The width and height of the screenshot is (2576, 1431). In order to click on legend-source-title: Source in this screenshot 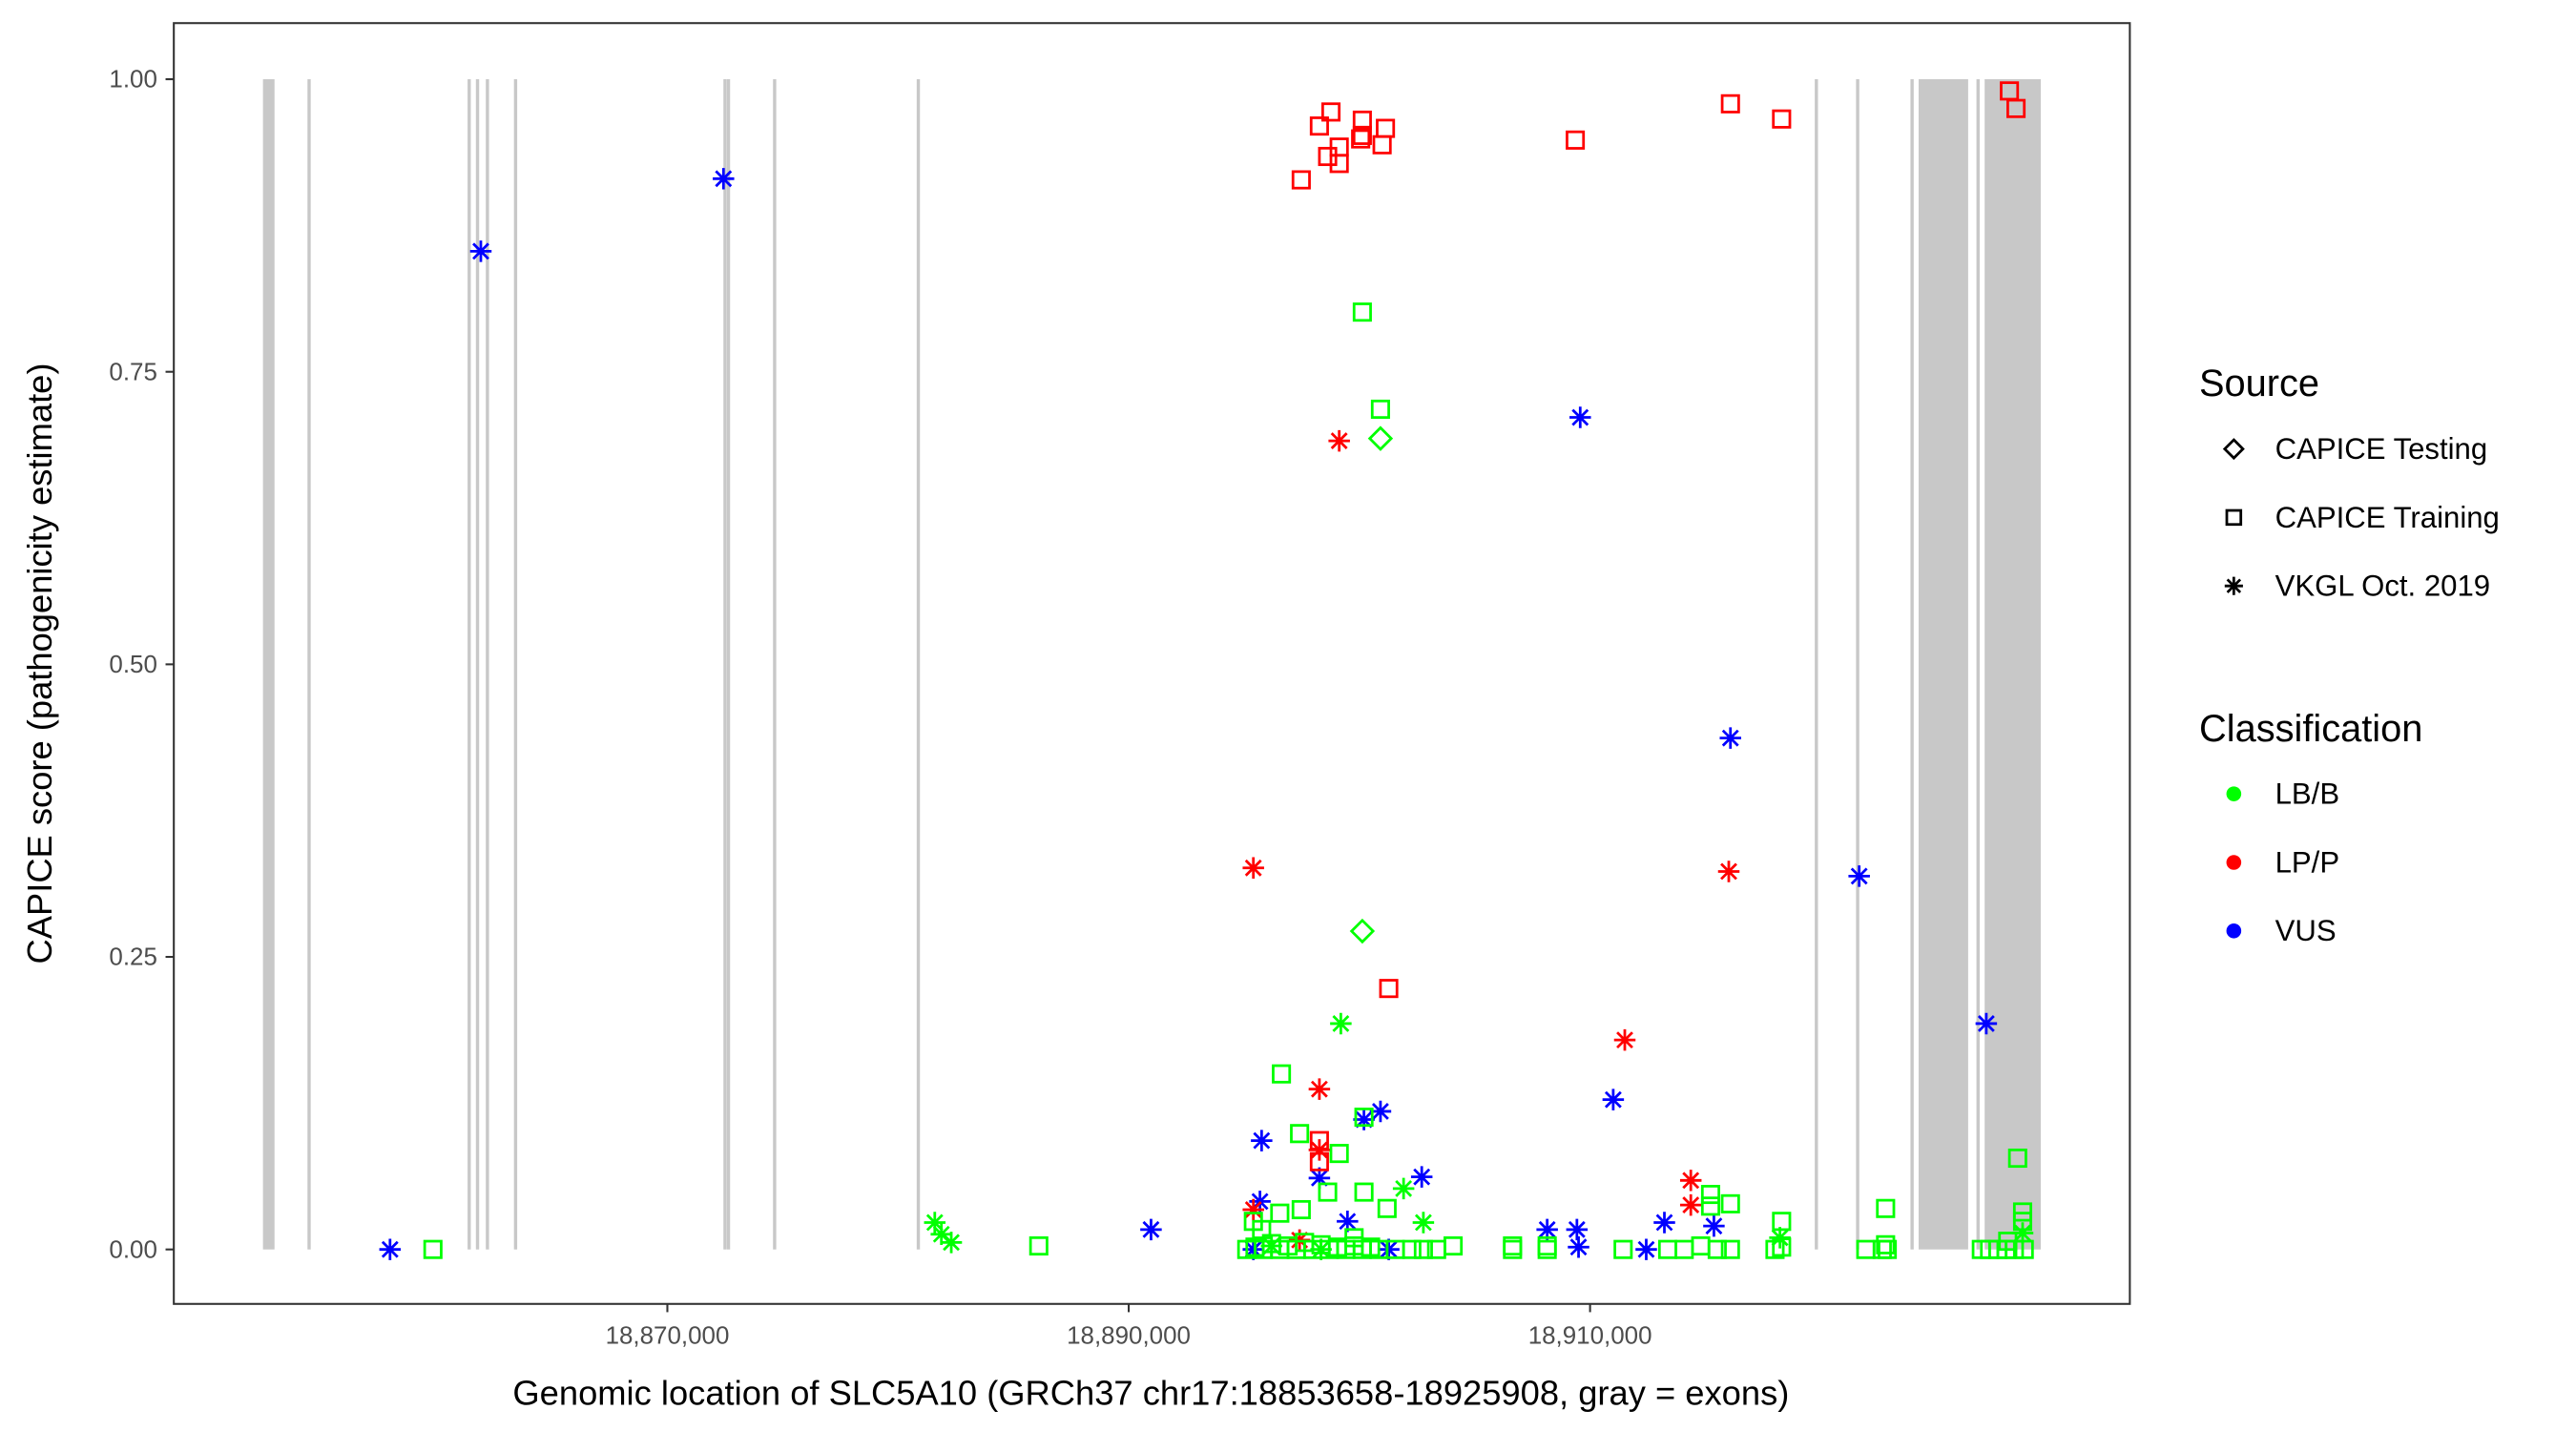, I will do `click(2259, 383)`.